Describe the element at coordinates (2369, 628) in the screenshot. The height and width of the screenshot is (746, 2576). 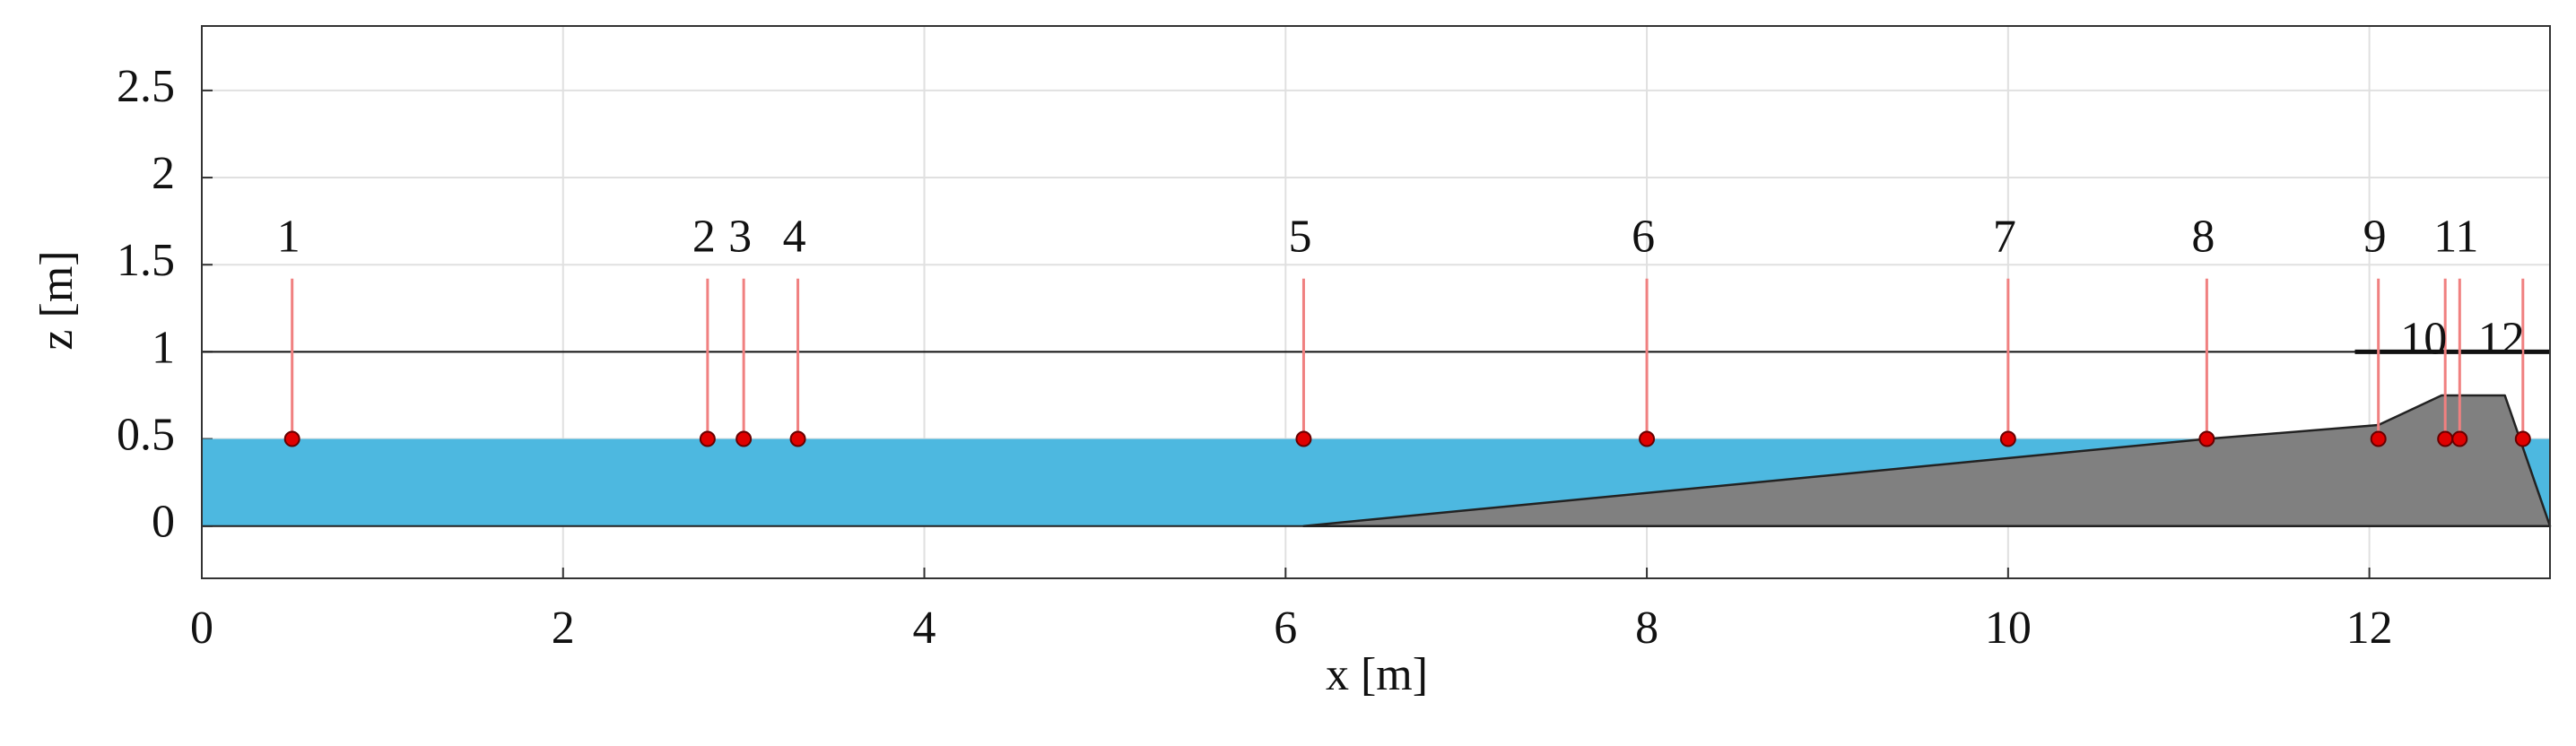
I see `x-tick-label: 12` at that location.